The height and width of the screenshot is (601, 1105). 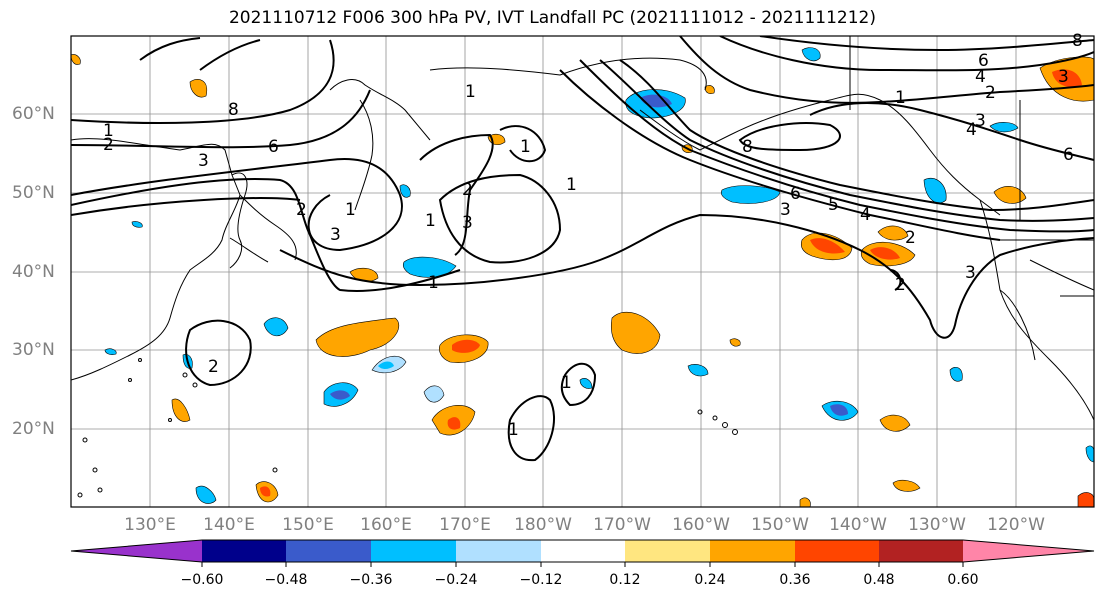 I want to click on lon-label-130w: 130°W, so click(x=937, y=525).